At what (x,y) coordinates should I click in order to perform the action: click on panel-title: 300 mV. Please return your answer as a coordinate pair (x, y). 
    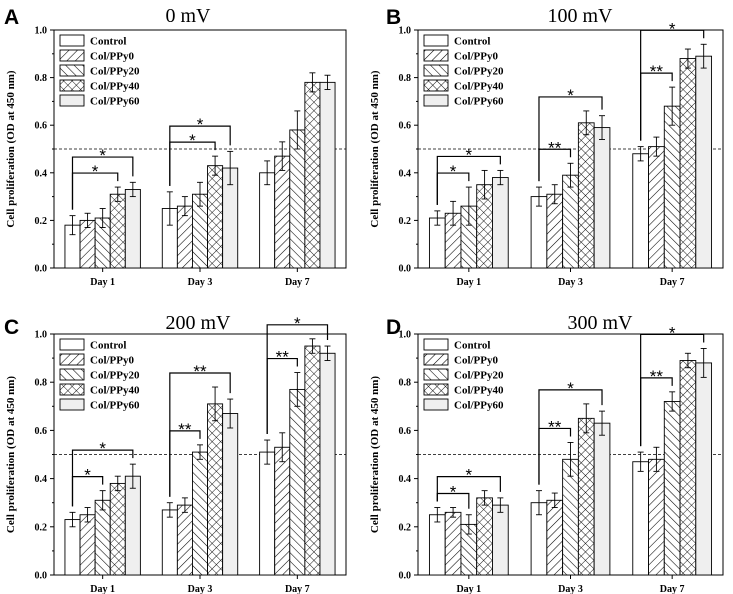
    Looking at the image, I should click on (601, 323).